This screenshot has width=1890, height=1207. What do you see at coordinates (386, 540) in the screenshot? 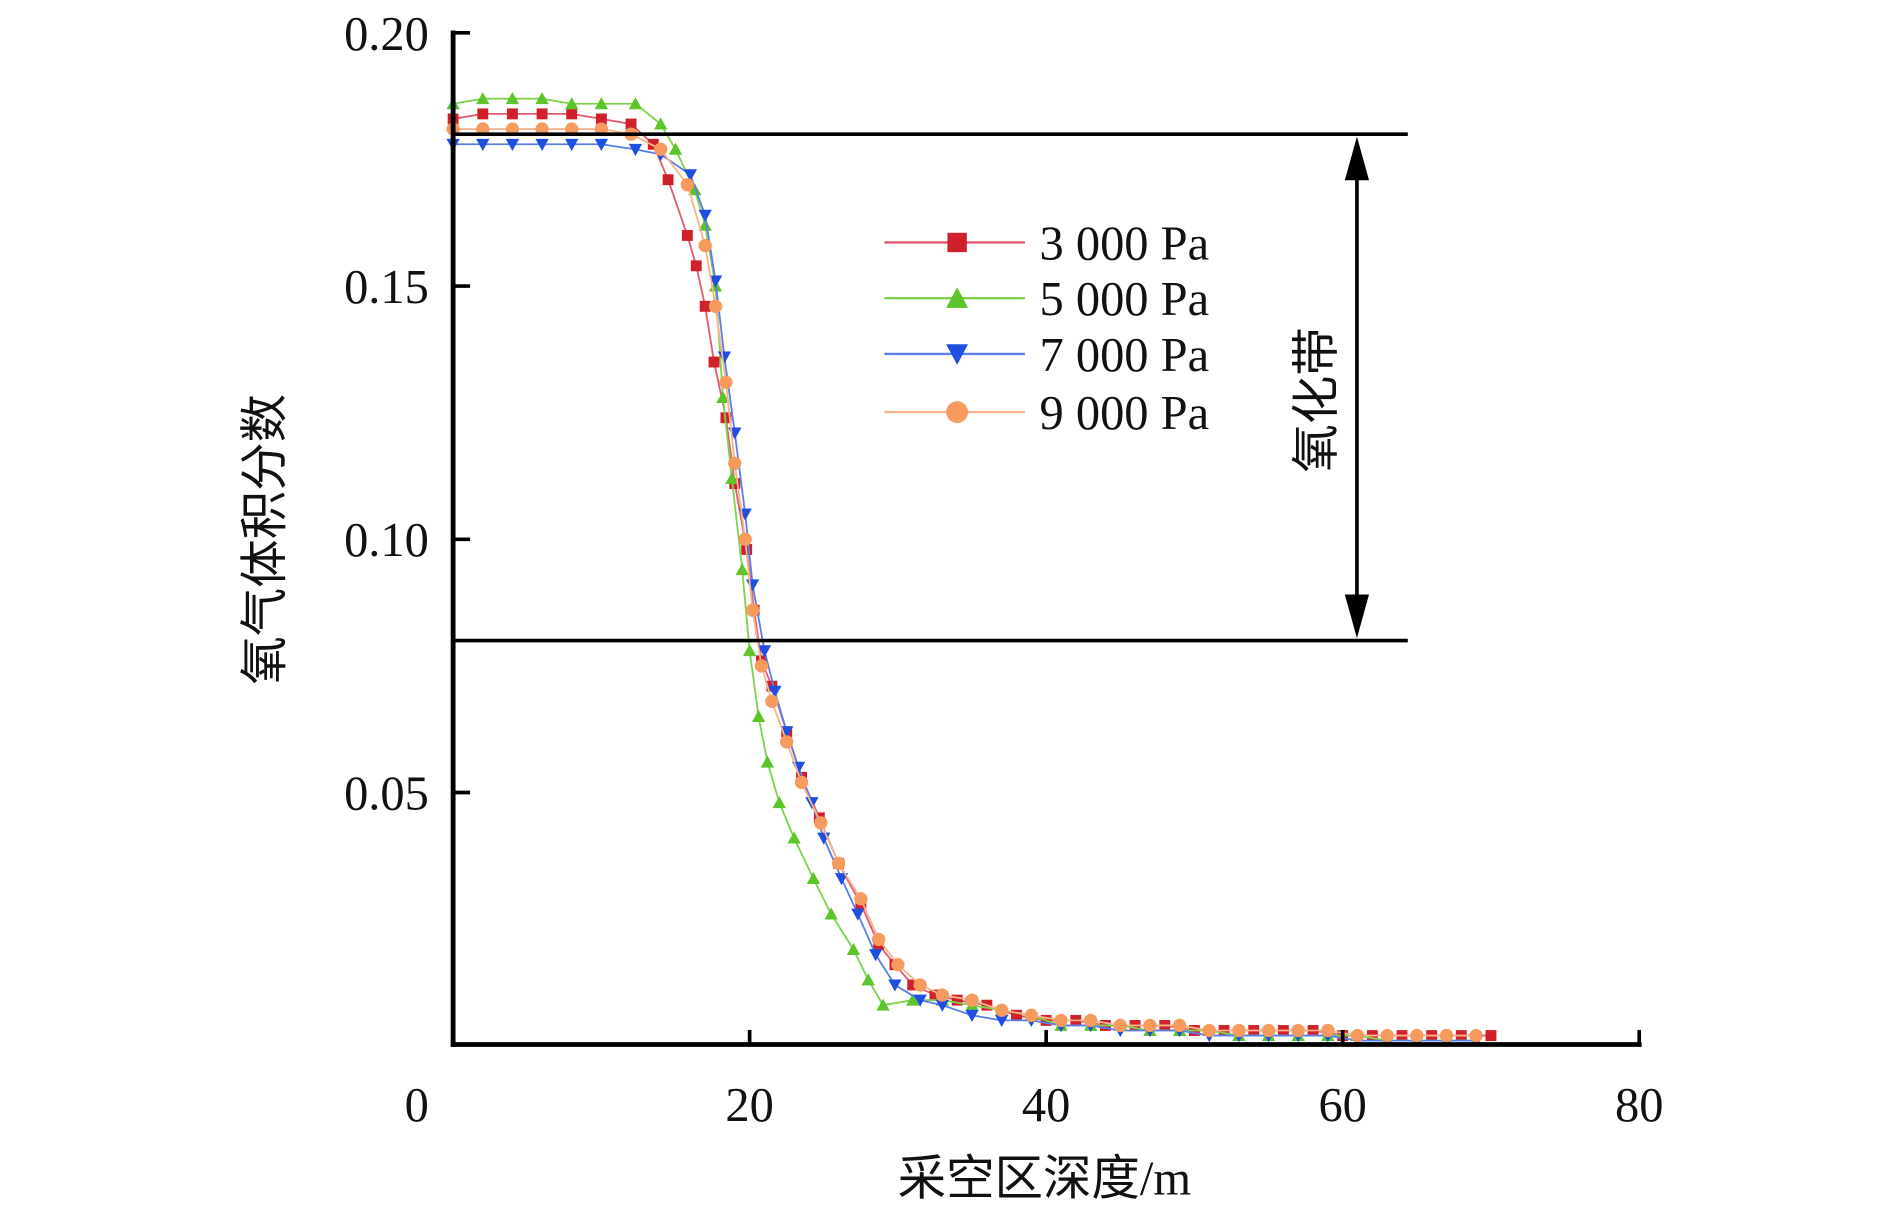
I see `y-tick-label: 0.10` at bounding box center [386, 540].